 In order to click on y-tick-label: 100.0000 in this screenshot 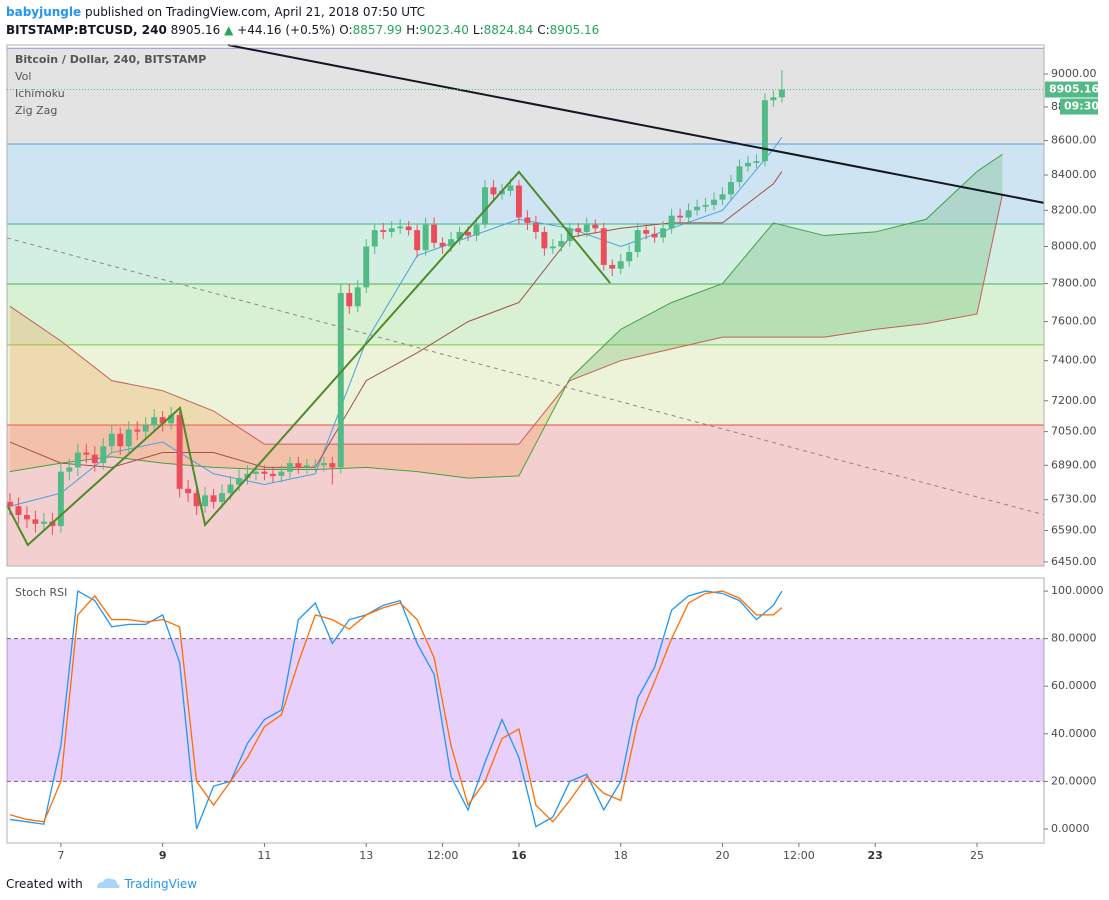, I will do `click(1077, 590)`.